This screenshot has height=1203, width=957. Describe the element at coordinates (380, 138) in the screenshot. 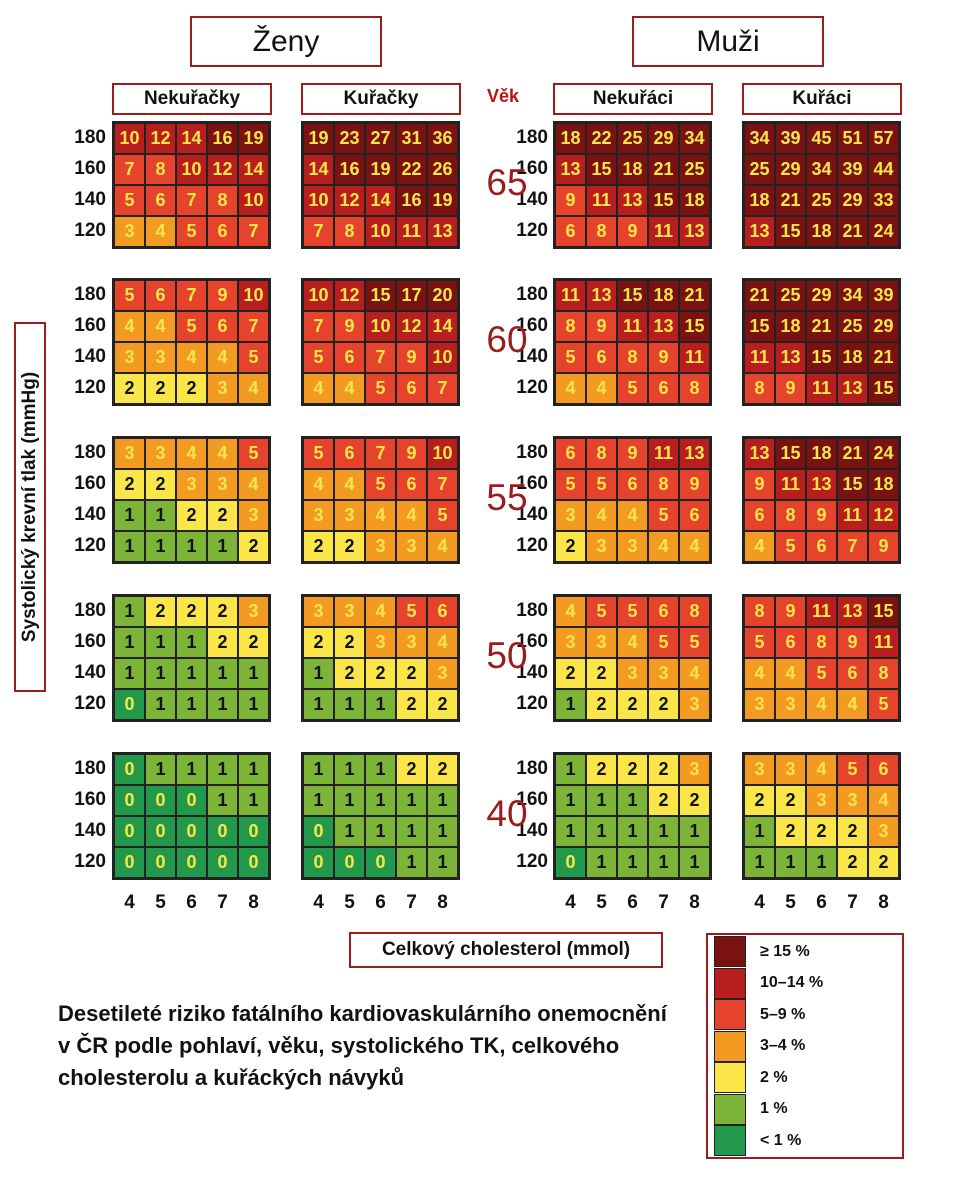

I see `risk-cell: 27` at that location.